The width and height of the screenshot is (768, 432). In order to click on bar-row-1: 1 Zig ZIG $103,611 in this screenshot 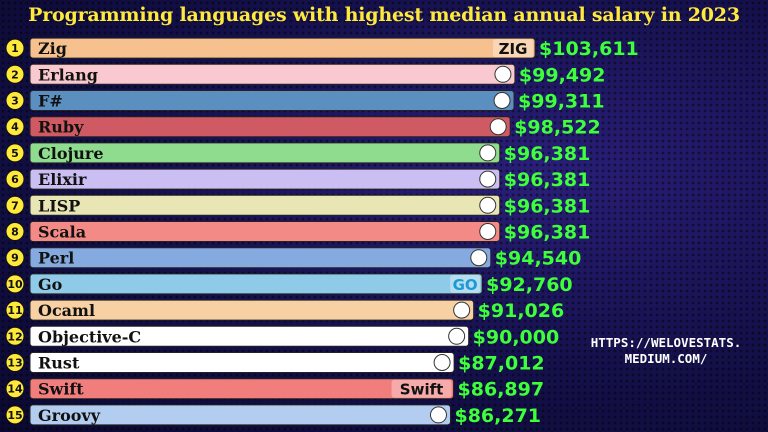, I will do `click(322, 48)`.